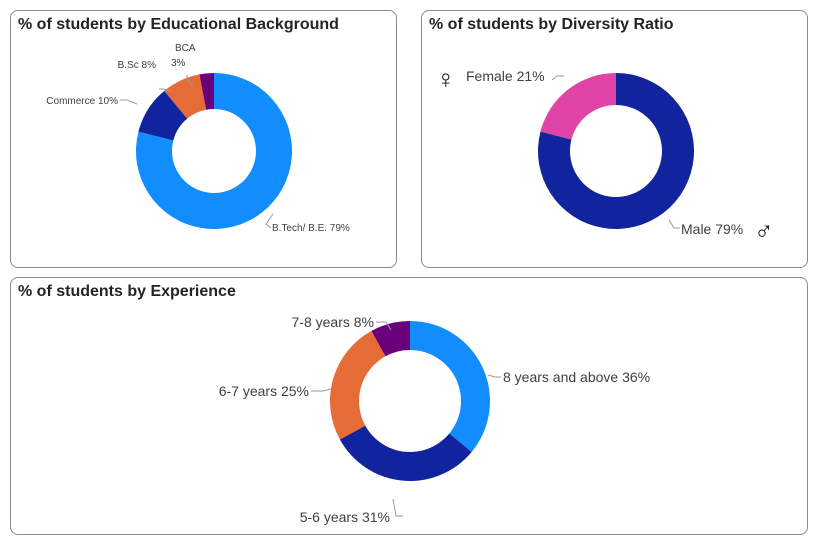  Describe the element at coordinates (450, 386) in the screenshot. I see `experience-slice-8-years-and-above` at that location.